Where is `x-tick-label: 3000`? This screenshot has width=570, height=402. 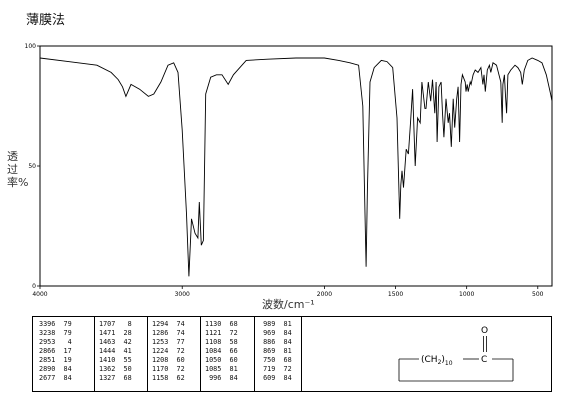
x-tick-label: 3000 is located at coordinates (182, 294).